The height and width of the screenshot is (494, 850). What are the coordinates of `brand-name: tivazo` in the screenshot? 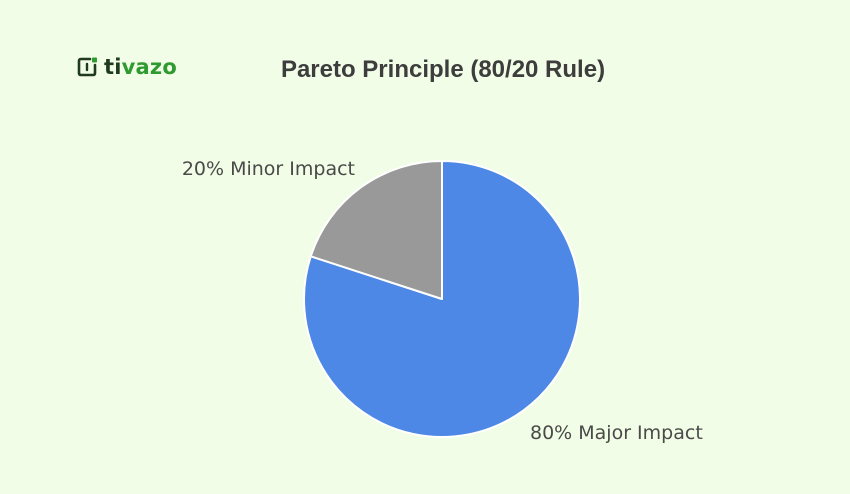 It's located at (140, 66).